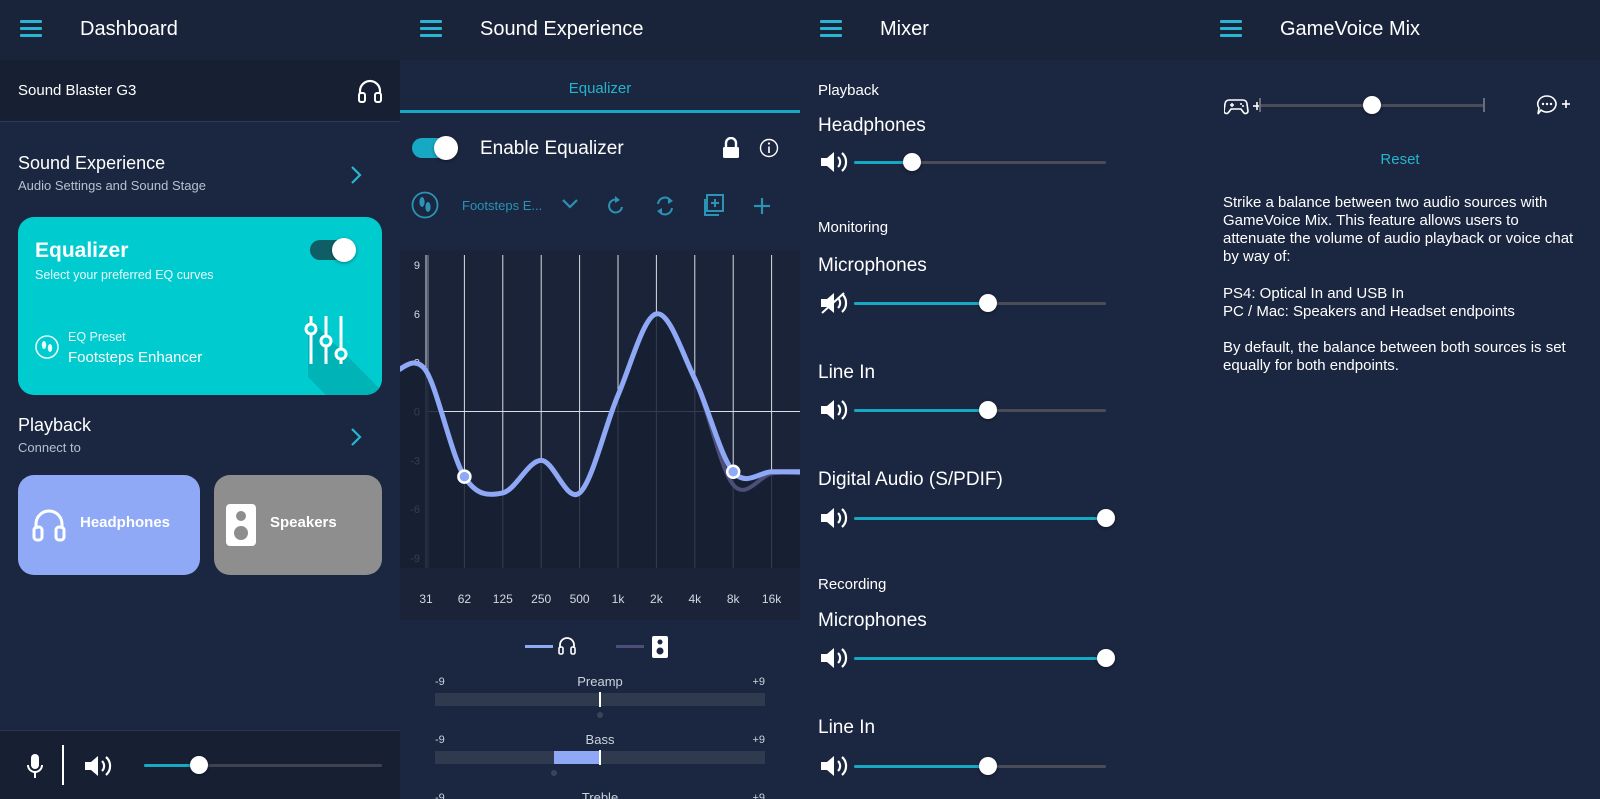  What do you see at coordinates (910, 479) in the screenshot?
I see `channel-digital-audio-label: Digital Audio (S/PDIF)` at bounding box center [910, 479].